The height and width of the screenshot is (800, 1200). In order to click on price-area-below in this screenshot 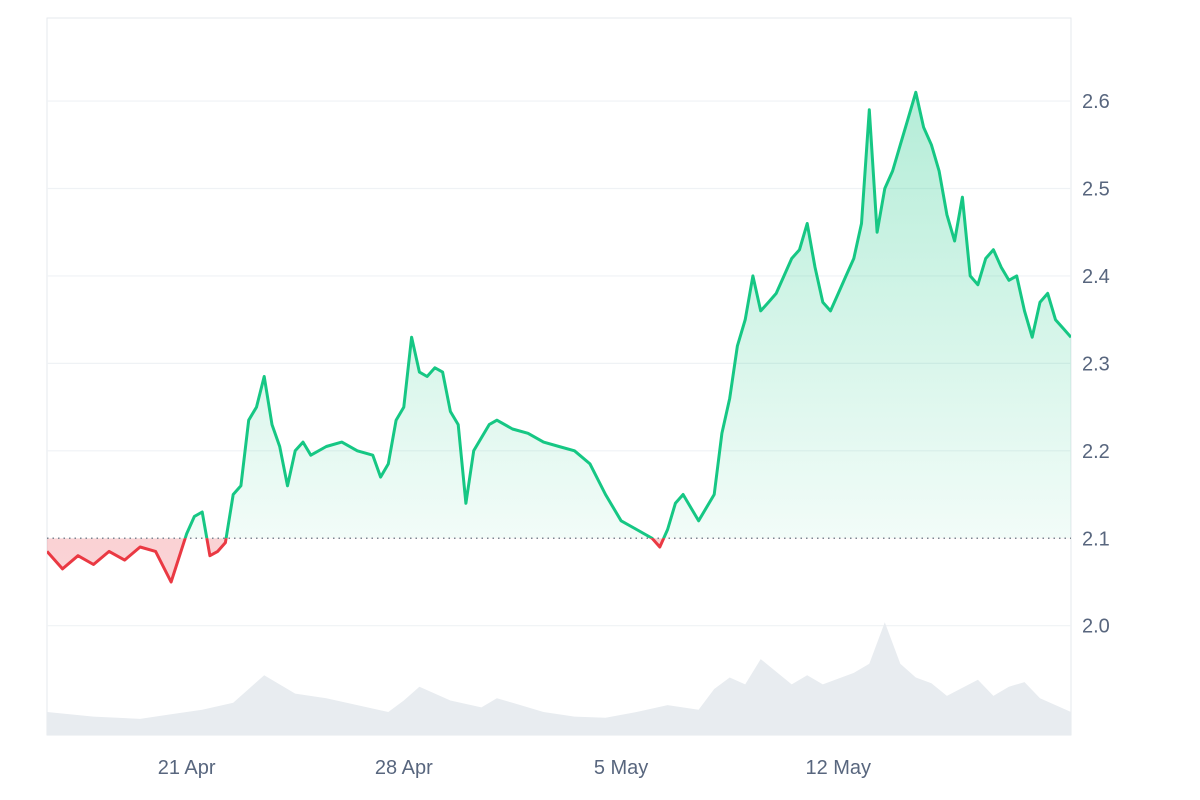, I will do `click(559, 560)`.